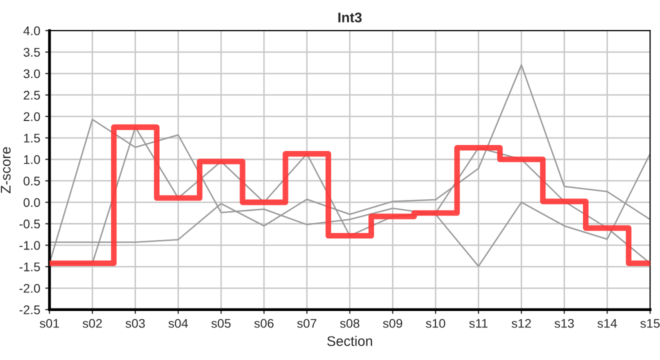 This screenshot has width=660, height=360. Describe the element at coordinates (306, 323) in the screenshot. I see `x-tick-label: s07` at that location.